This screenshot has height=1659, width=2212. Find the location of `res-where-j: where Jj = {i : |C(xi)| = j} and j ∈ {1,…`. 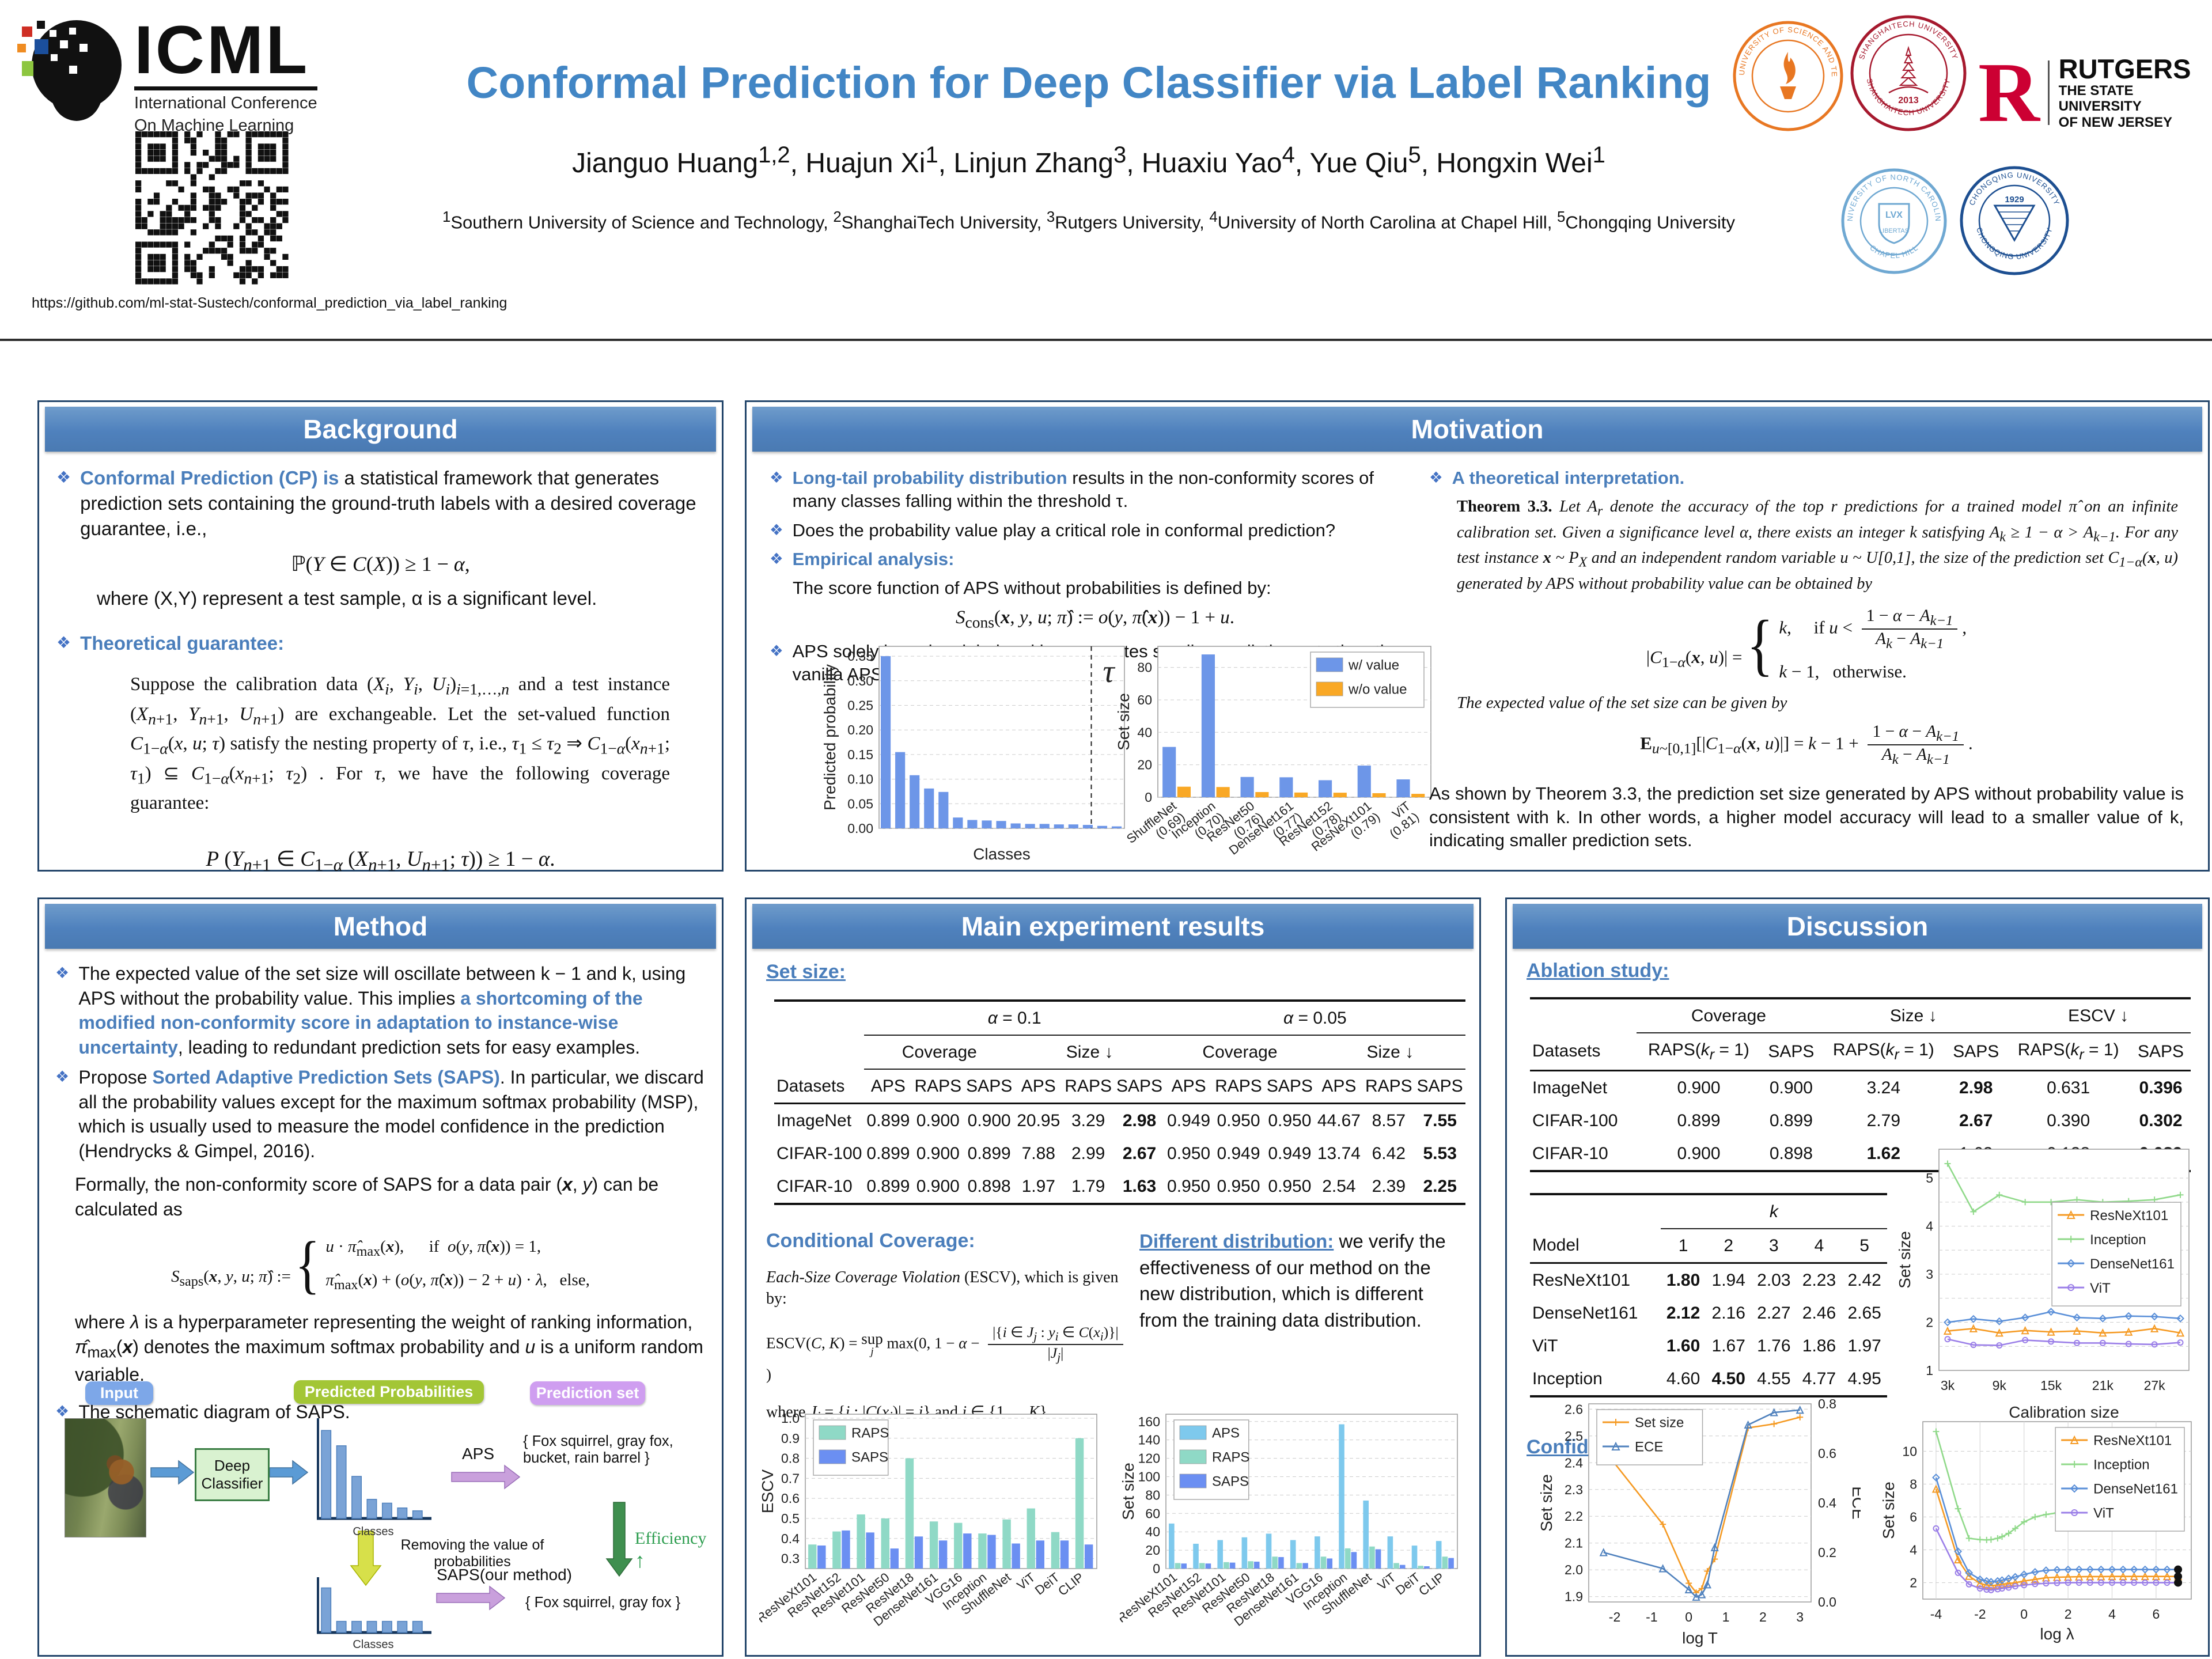

res-where-j: where Jj = {i : |C(xi)| = j} and j ∈ {1,… is located at coordinates (908, 1414).